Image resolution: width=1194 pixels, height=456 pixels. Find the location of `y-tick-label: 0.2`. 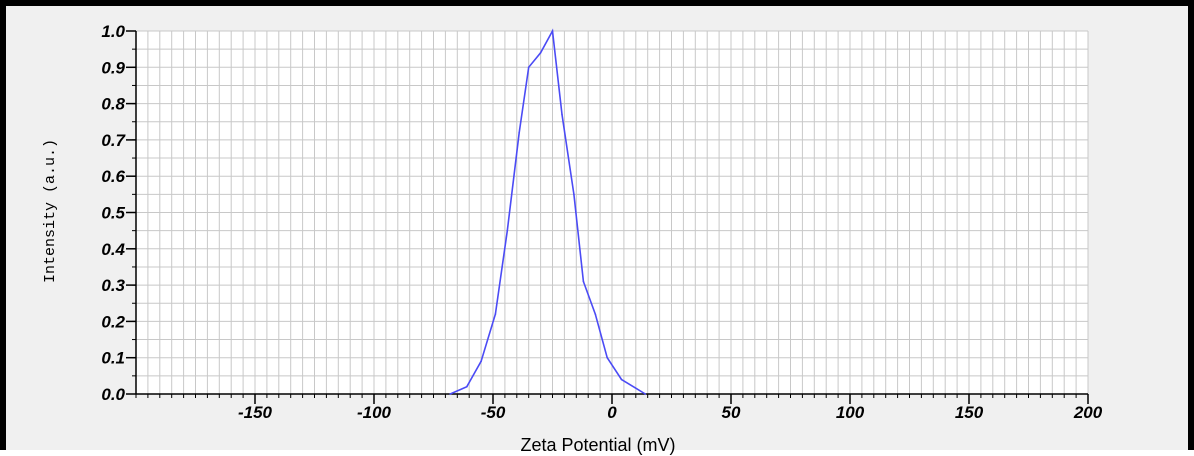

y-tick-label: 0.2 is located at coordinates (113, 321).